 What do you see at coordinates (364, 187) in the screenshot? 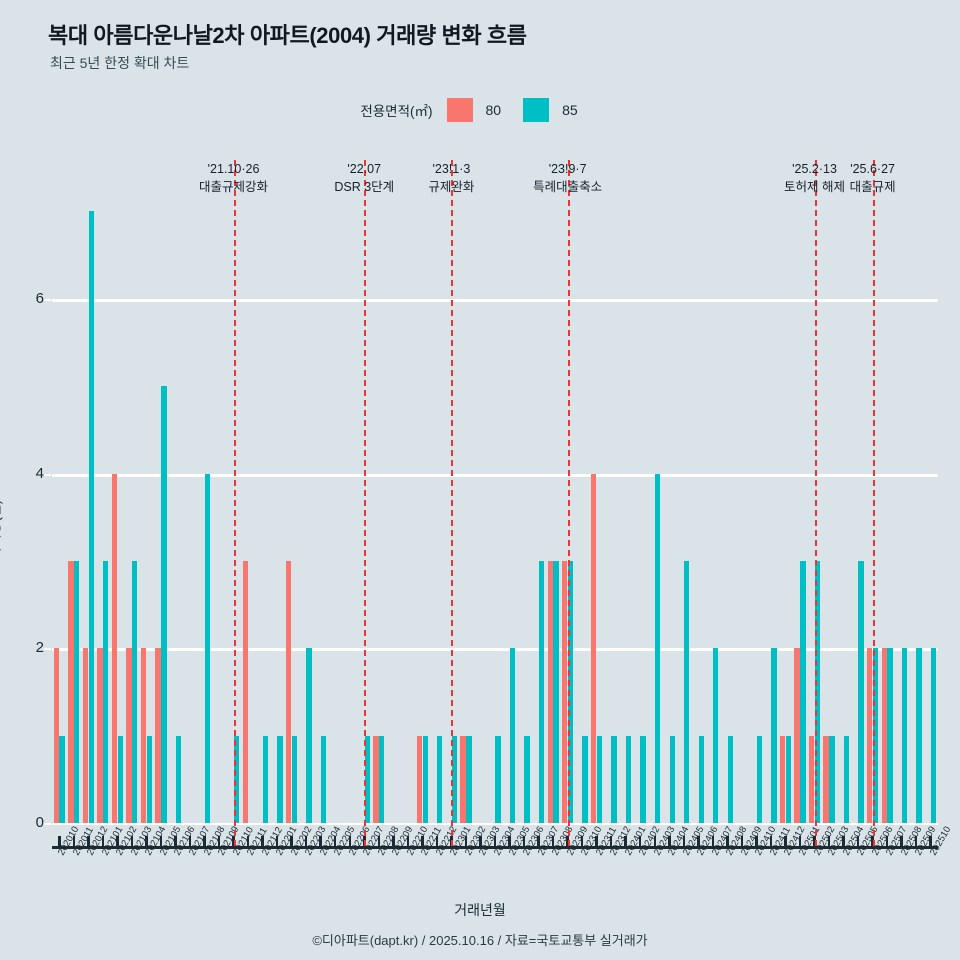
I see `event-text: DSR 3단계` at bounding box center [364, 187].